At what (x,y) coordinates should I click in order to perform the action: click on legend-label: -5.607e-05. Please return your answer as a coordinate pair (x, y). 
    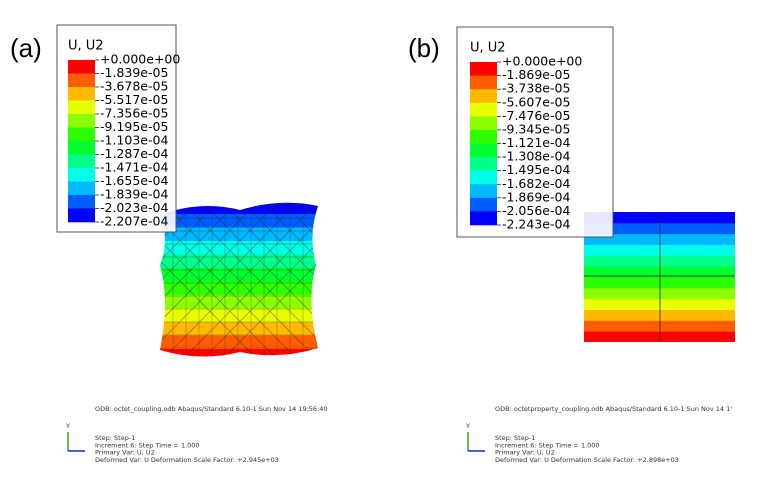
    Looking at the image, I should click on (536, 101).